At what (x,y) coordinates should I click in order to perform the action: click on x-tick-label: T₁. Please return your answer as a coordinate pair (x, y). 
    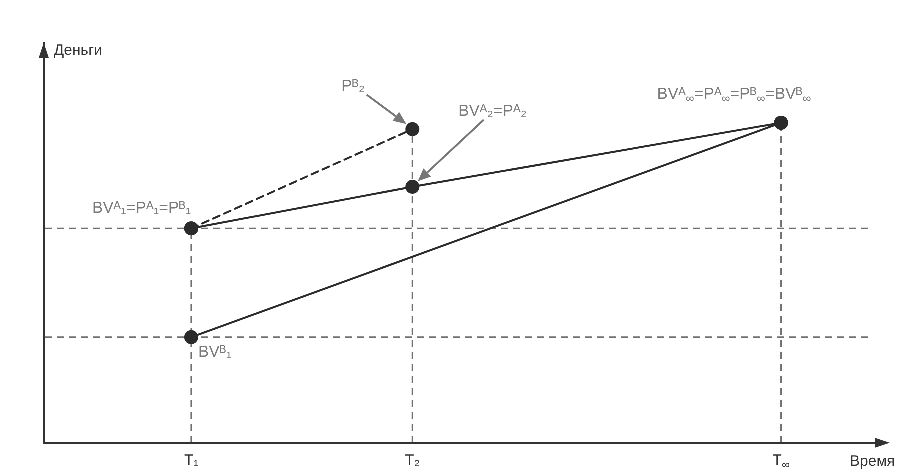
    Looking at the image, I should click on (191, 461).